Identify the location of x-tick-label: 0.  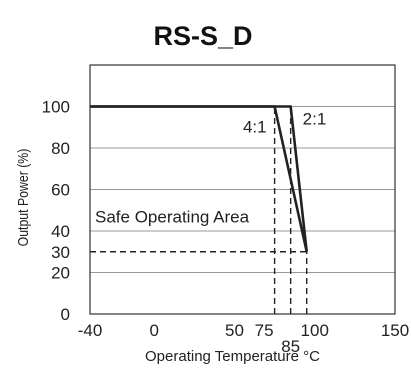
(153, 330).